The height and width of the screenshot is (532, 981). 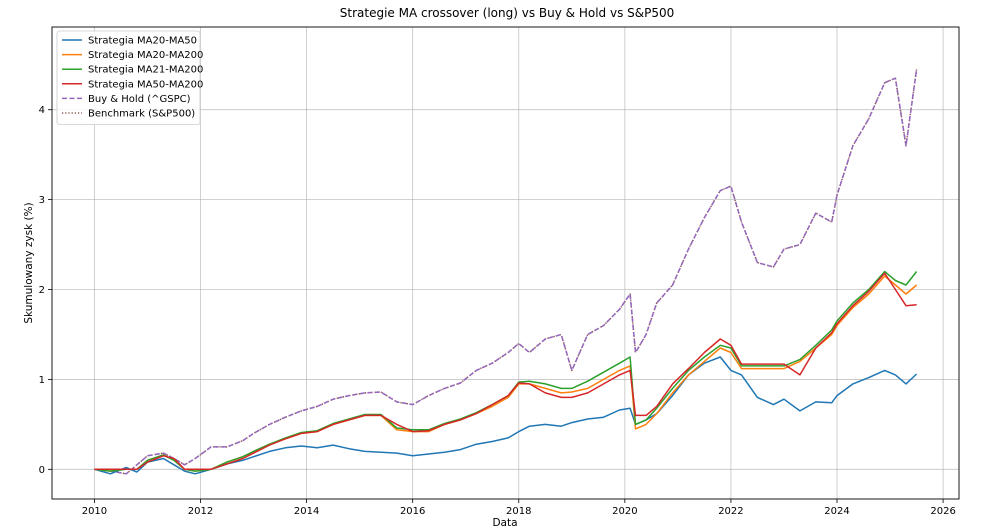 I want to click on y-tick-label: 3, so click(x=42, y=200).